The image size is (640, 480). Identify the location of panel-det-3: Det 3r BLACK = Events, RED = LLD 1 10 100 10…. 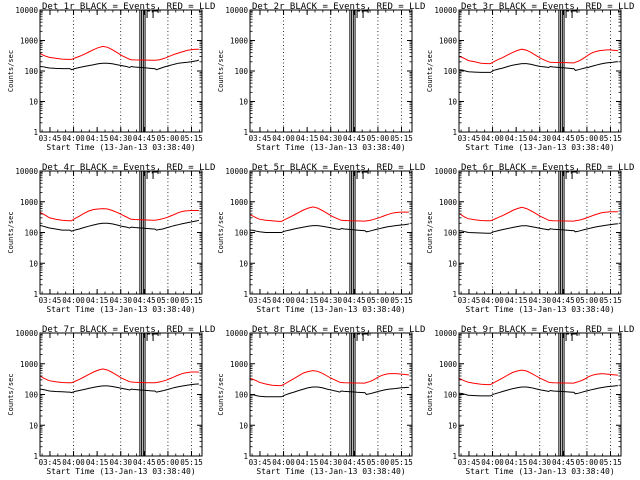
(530, 77).